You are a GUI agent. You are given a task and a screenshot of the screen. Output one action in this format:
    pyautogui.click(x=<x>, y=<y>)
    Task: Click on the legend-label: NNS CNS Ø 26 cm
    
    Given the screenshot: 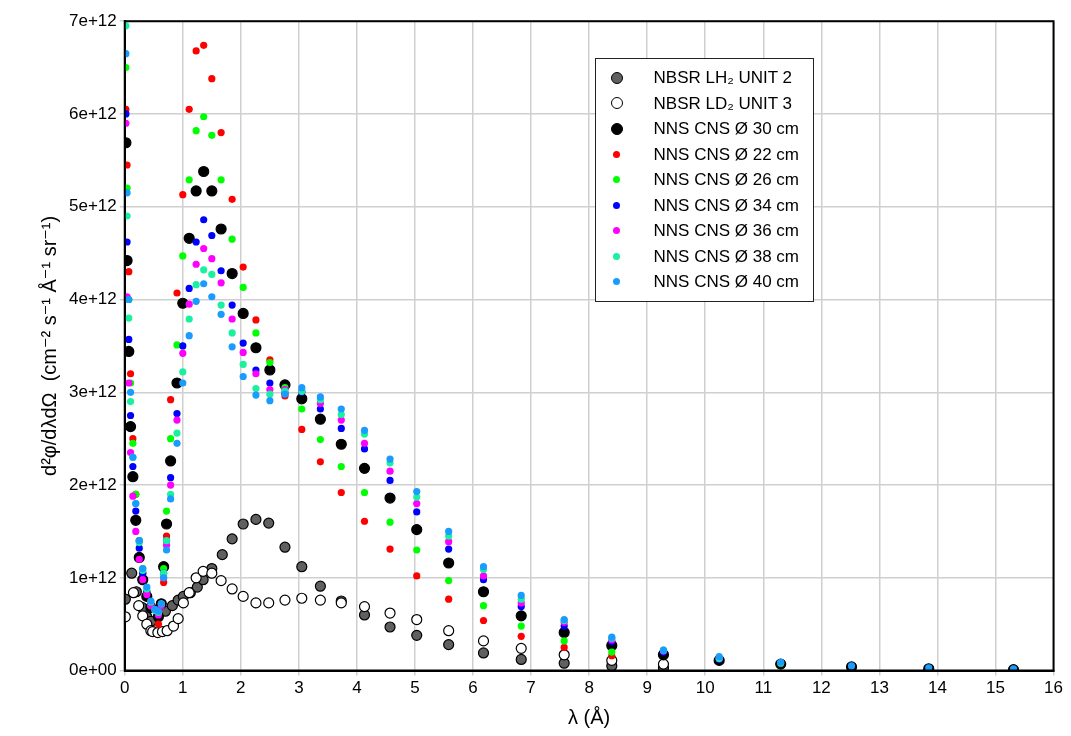 What is the action you would take?
    pyautogui.click(x=726, y=180)
    